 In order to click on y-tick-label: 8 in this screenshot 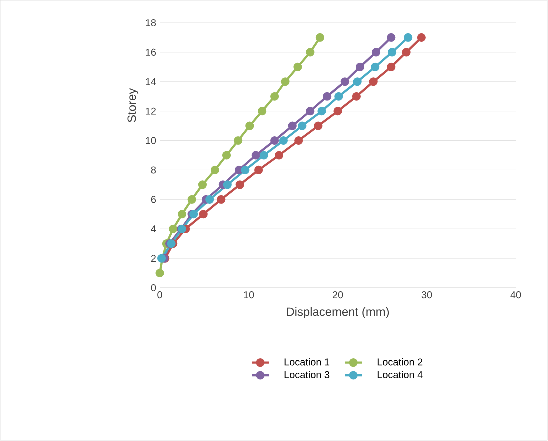, I will do `click(153, 170)`.